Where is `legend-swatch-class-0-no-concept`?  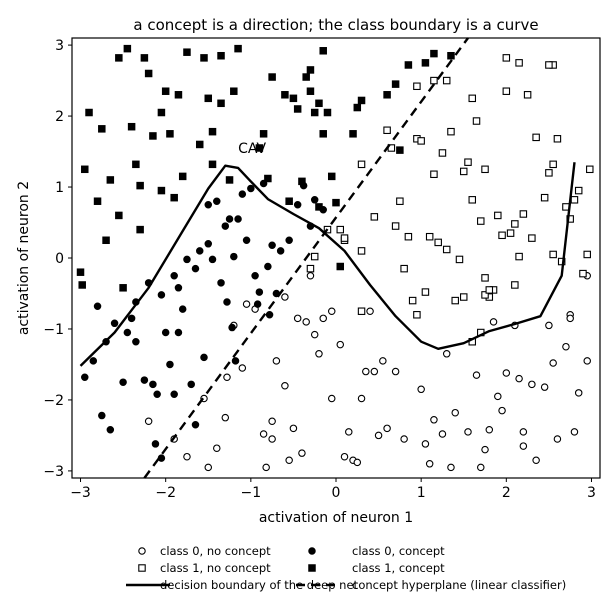 legend-swatch-class-0-no-concept is located at coordinates (142, 551).